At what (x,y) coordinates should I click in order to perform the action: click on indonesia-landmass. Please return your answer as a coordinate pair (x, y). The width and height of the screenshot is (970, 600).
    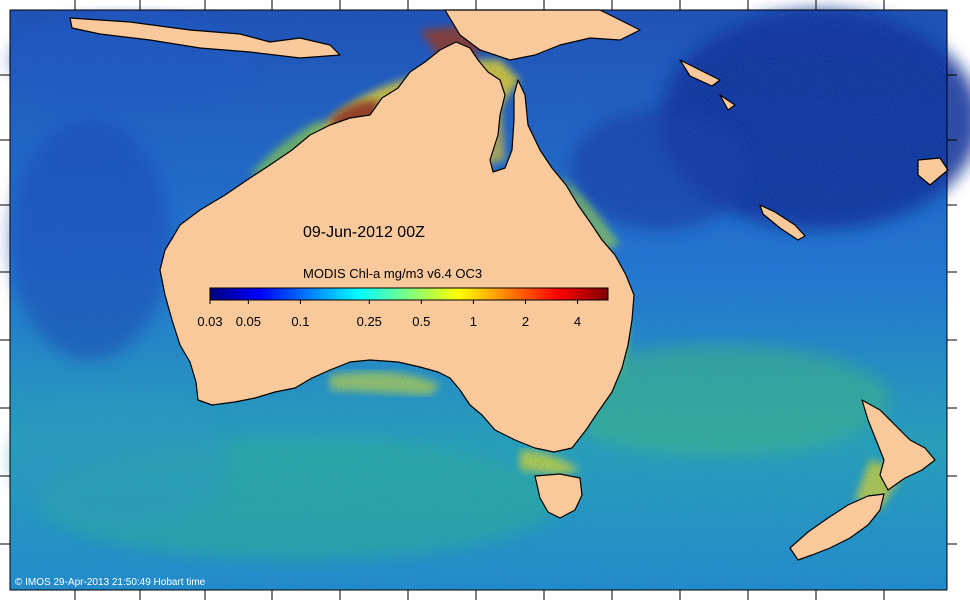
    Looking at the image, I should click on (205, 38).